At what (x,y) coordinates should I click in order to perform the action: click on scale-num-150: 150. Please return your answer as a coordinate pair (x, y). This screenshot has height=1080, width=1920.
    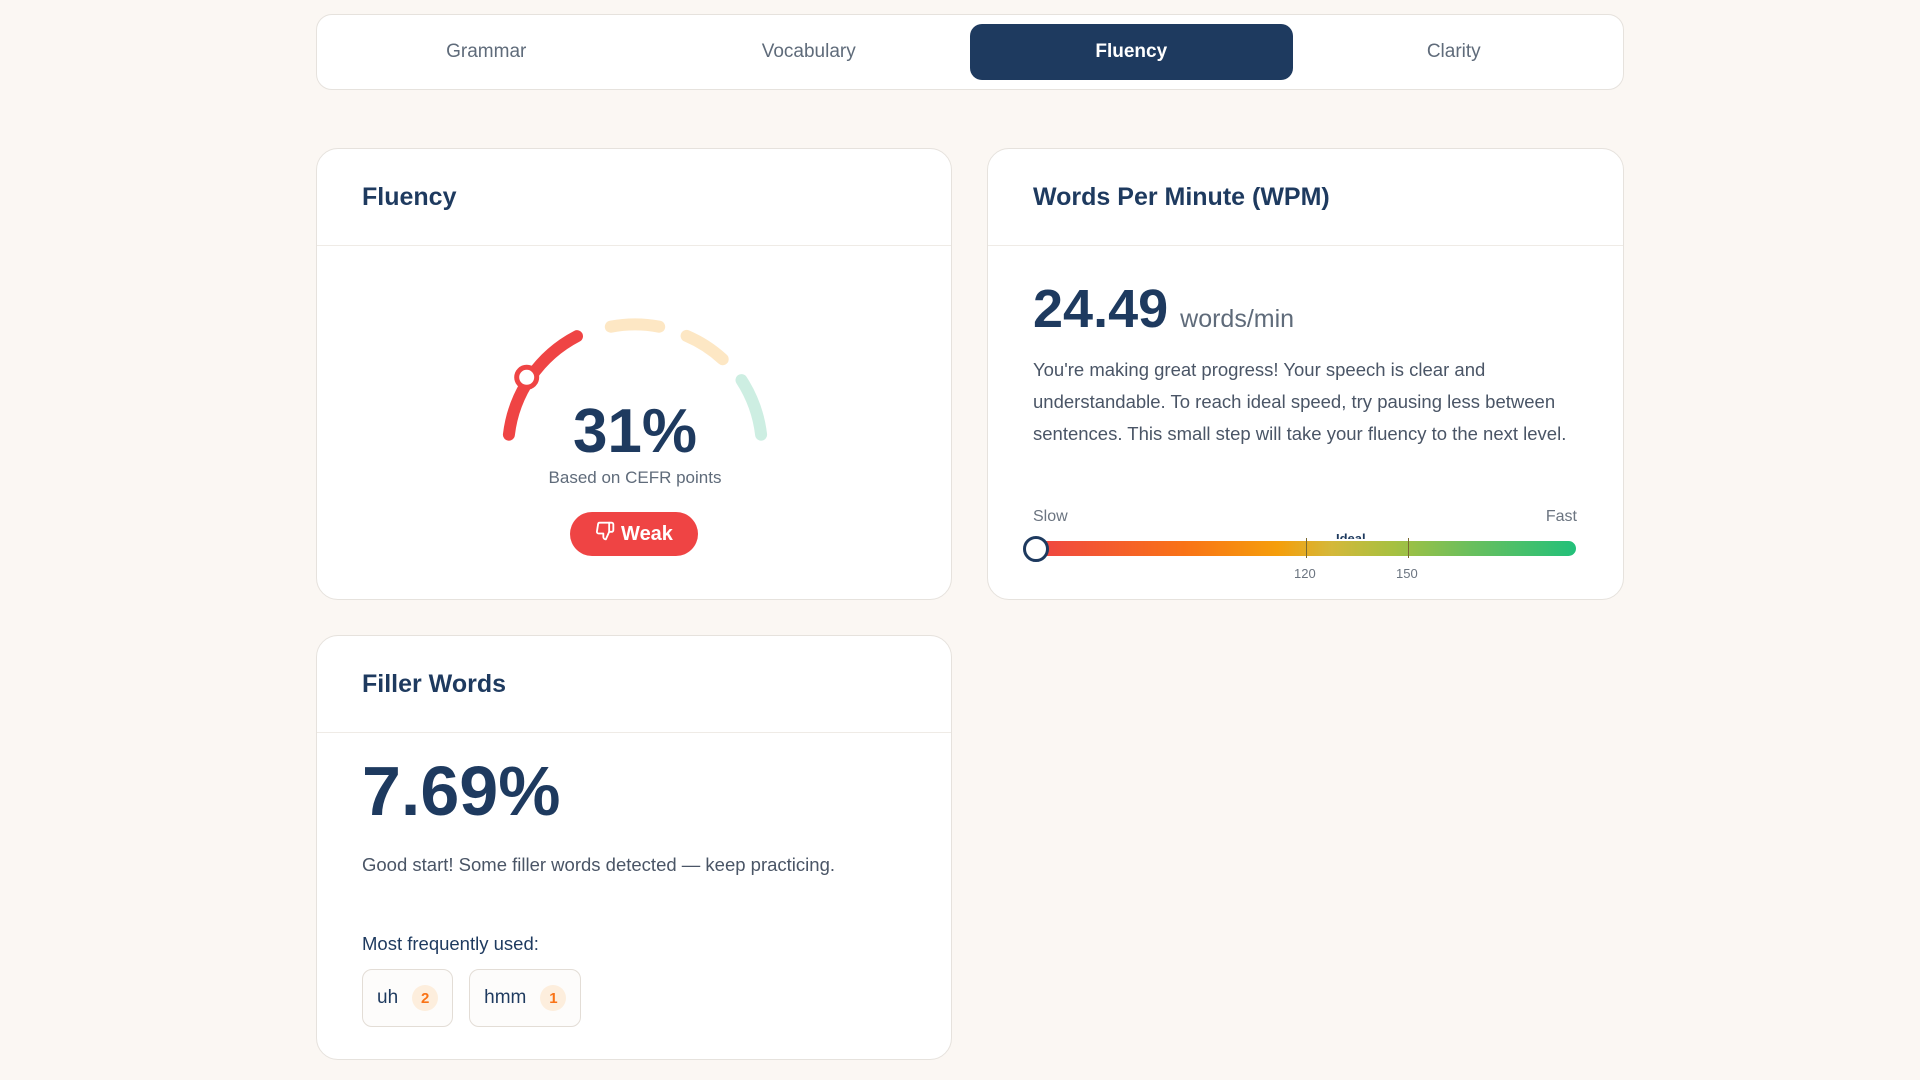
    Looking at the image, I should click on (1407, 573).